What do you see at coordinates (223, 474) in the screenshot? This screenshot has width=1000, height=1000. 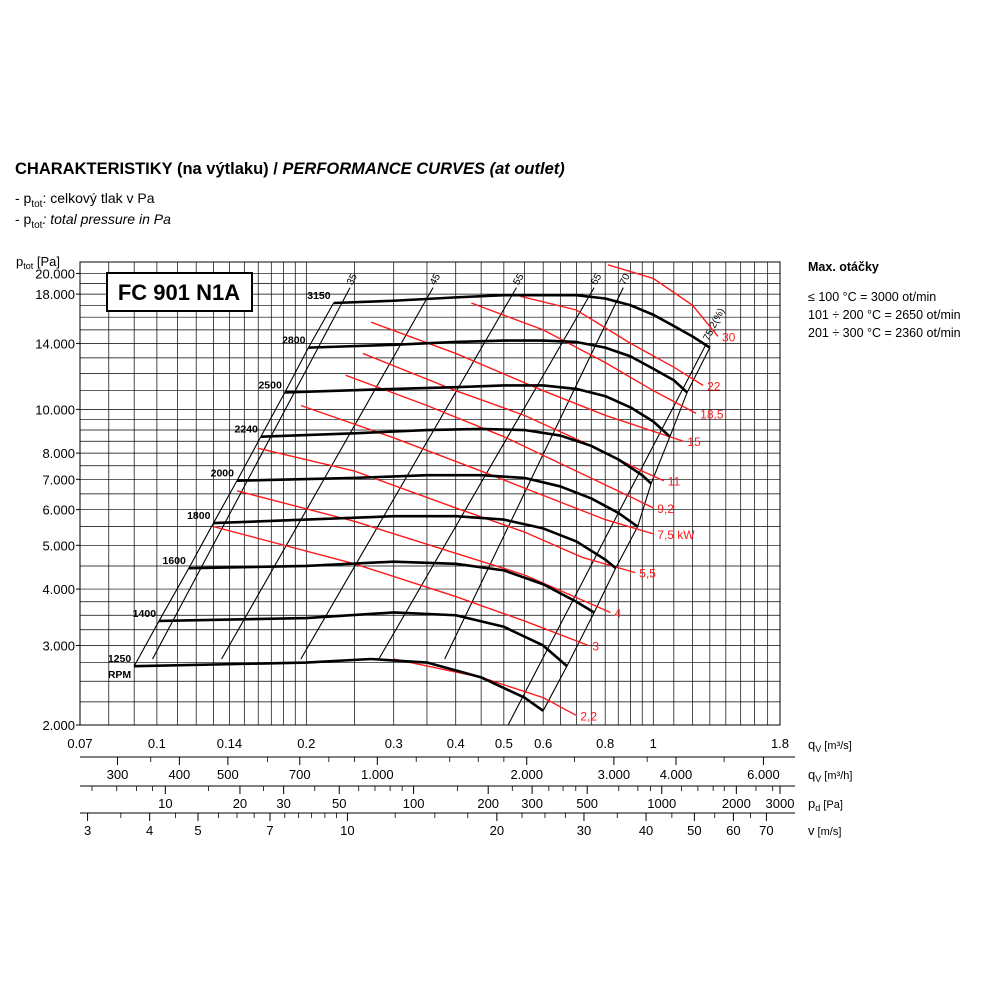 I see `rpm-label: 2000` at bounding box center [223, 474].